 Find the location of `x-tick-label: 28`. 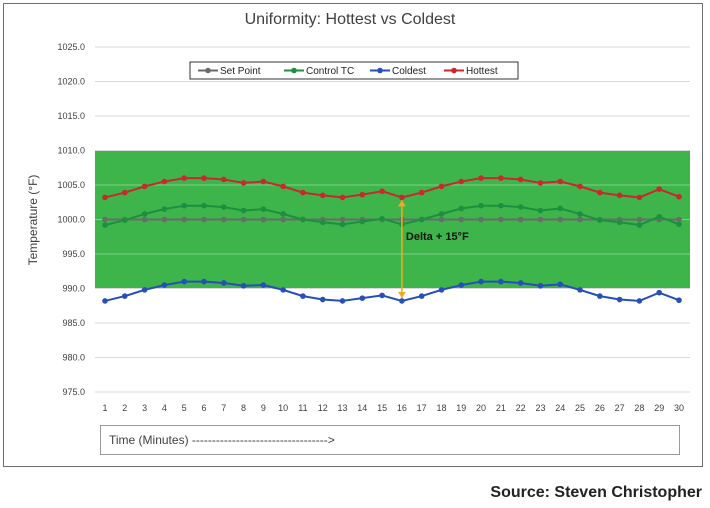

x-tick-label: 28 is located at coordinates (639, 408).